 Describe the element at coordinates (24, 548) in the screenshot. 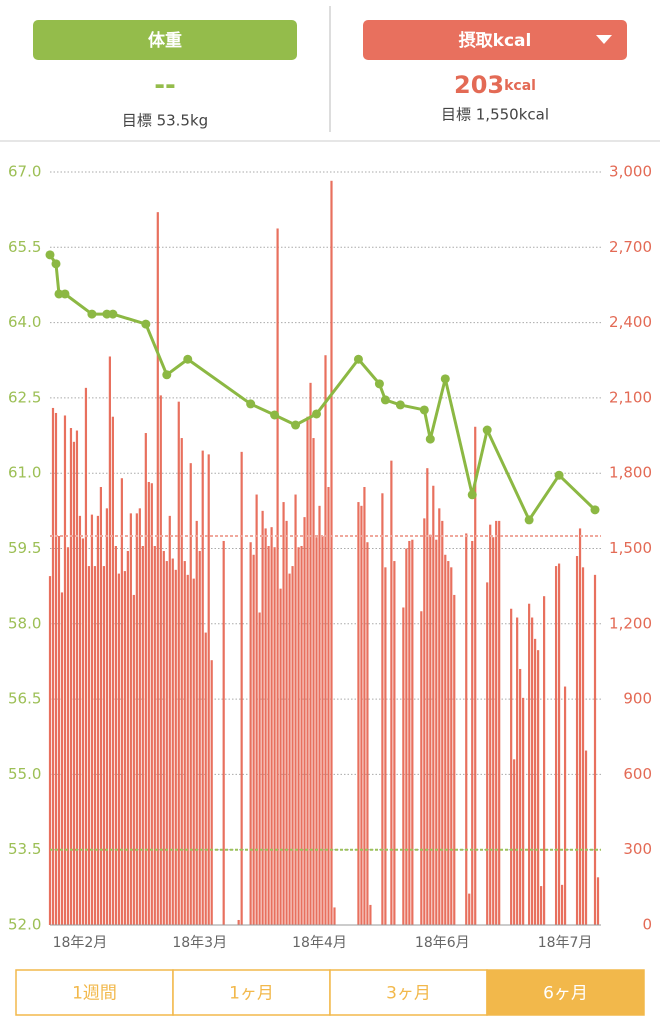

I see `y-tick-label: 59.5` at that location.